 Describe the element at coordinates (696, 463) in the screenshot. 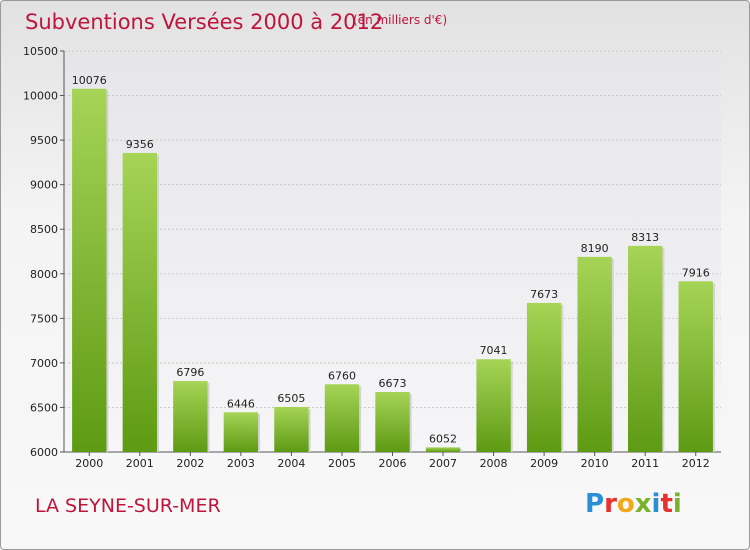

I see `x-tick-label: 2012` at that location.